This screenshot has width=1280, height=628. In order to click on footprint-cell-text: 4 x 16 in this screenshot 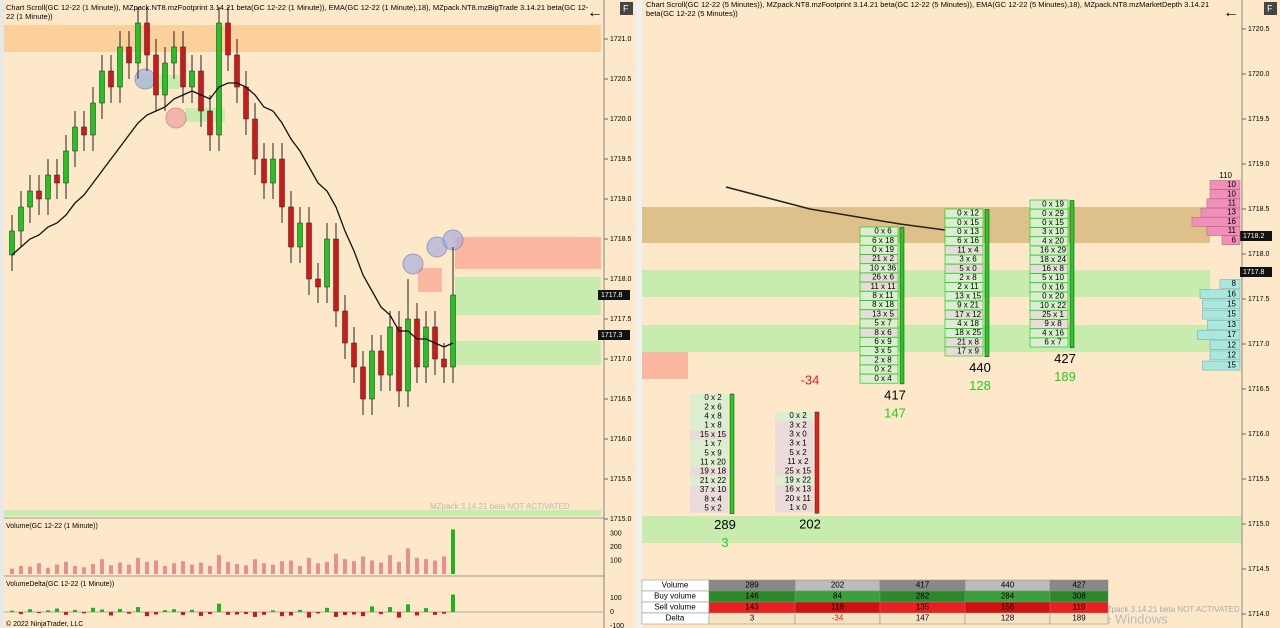, I will do `click(1053, 332)`.